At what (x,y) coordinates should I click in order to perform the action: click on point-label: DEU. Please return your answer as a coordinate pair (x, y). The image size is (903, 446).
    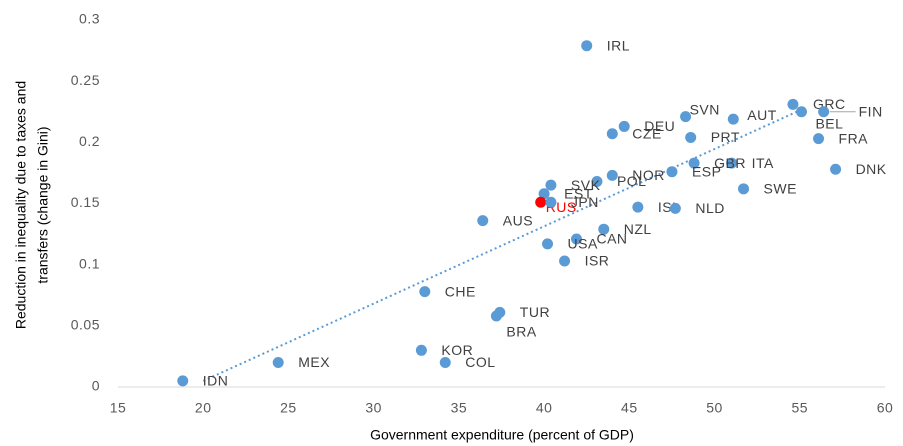
    Looking at the image, I should click on (659, 126).